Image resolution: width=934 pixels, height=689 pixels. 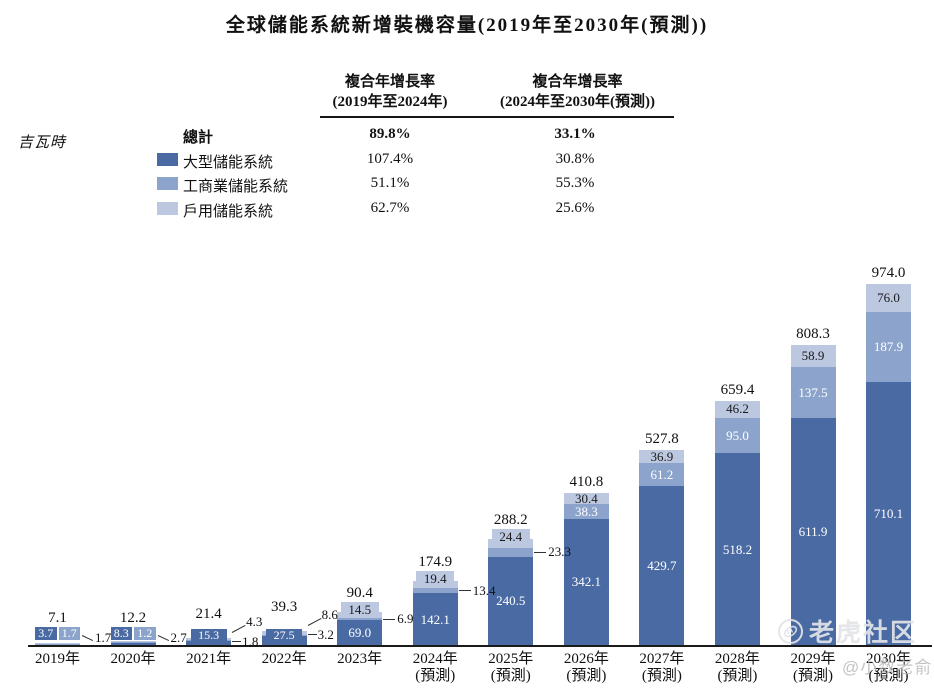 What do you see at coordinates (586, 511) in the screenshot?
I see `bar-value-label: 38.3` at bounding box center [586, 511].